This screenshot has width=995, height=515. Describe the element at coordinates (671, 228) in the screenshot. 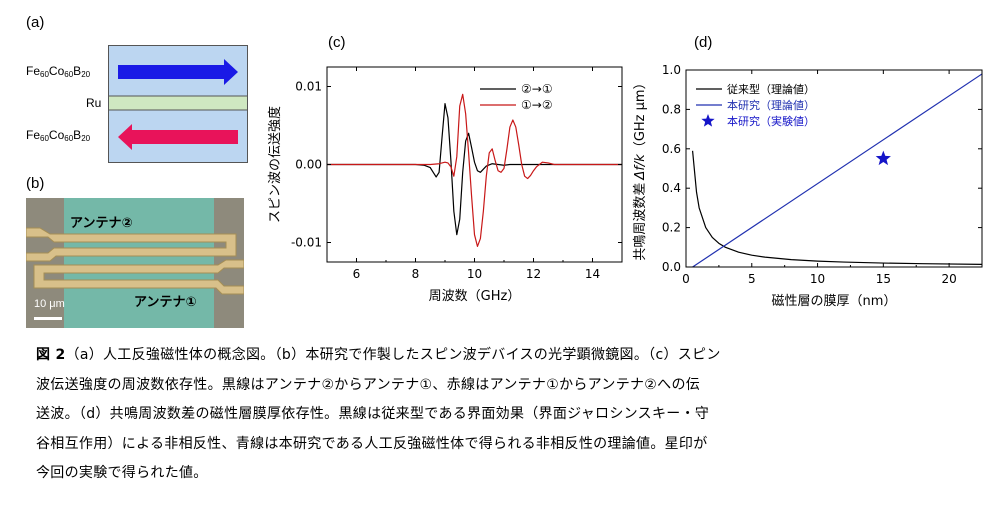

I see `y-tick-label: 0.2` at that location.